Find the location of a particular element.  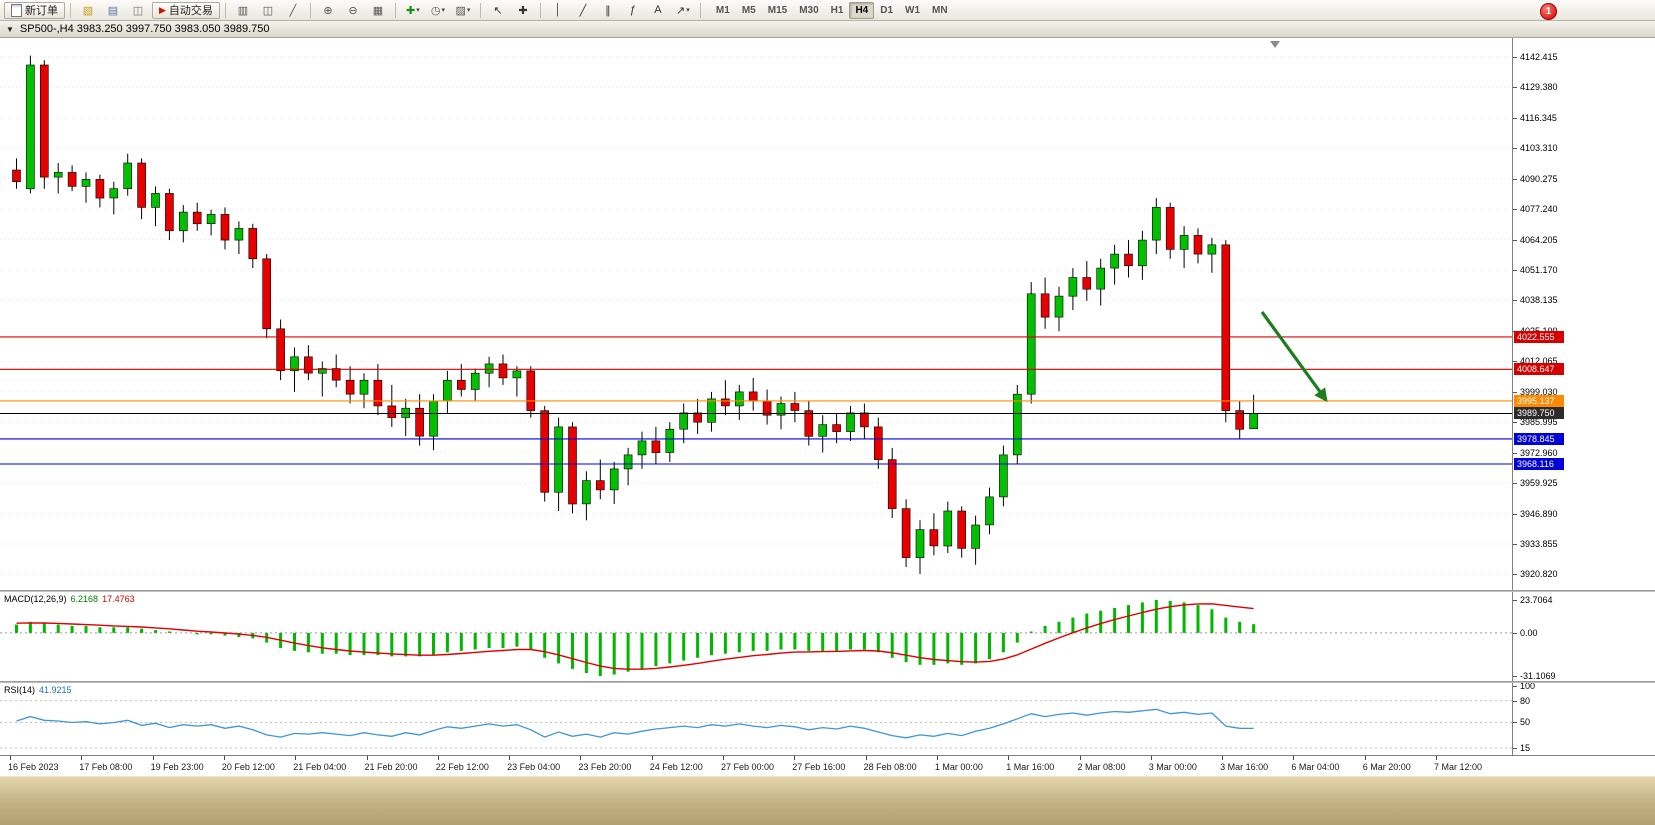

candlestick-chart-icon: ◫ is located at coordinates (268, 10).